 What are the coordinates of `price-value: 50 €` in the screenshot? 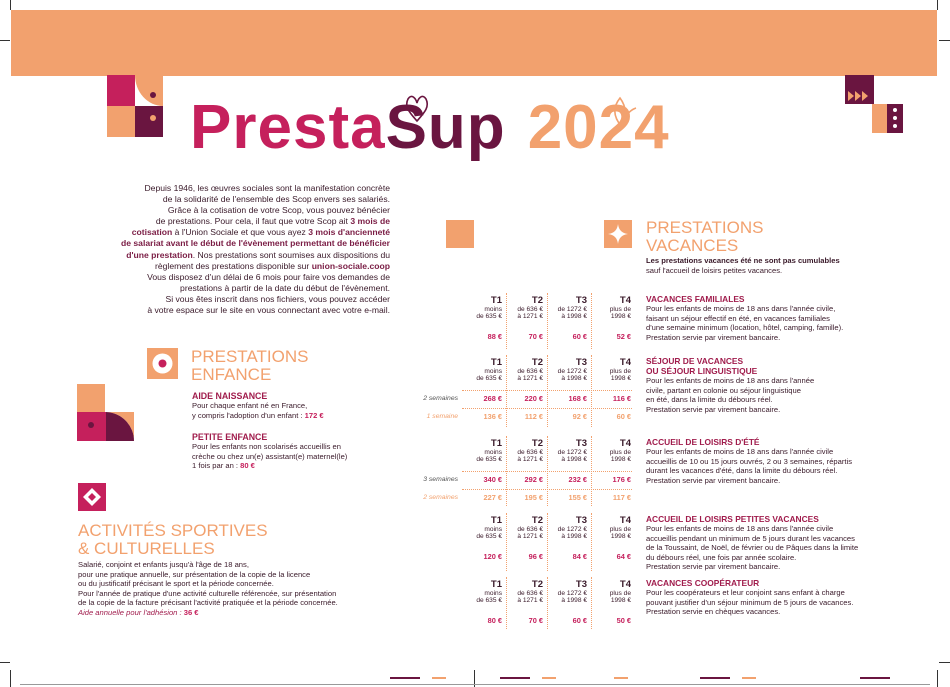 It's located at (623, 620).